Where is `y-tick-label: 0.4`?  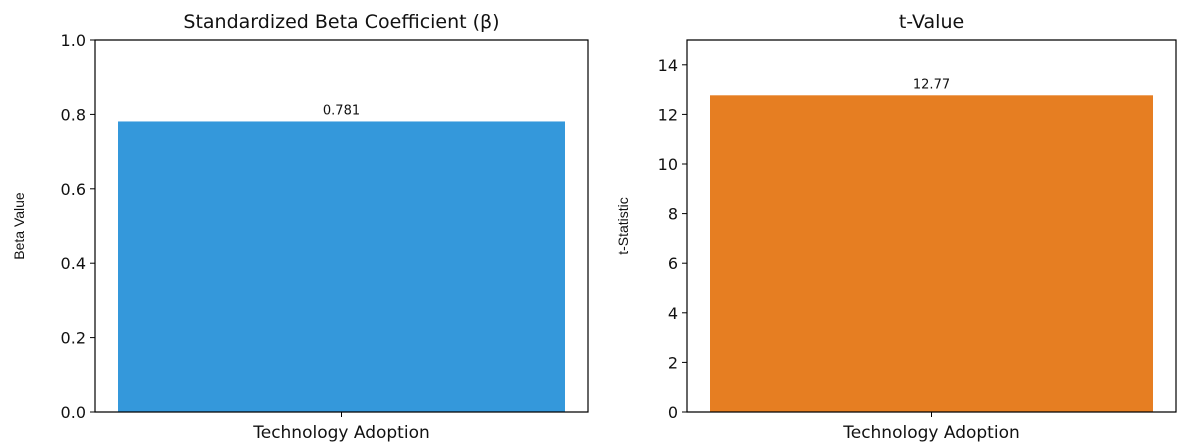 y-tick-label: 0.4 is located at coordinates (73, 263).